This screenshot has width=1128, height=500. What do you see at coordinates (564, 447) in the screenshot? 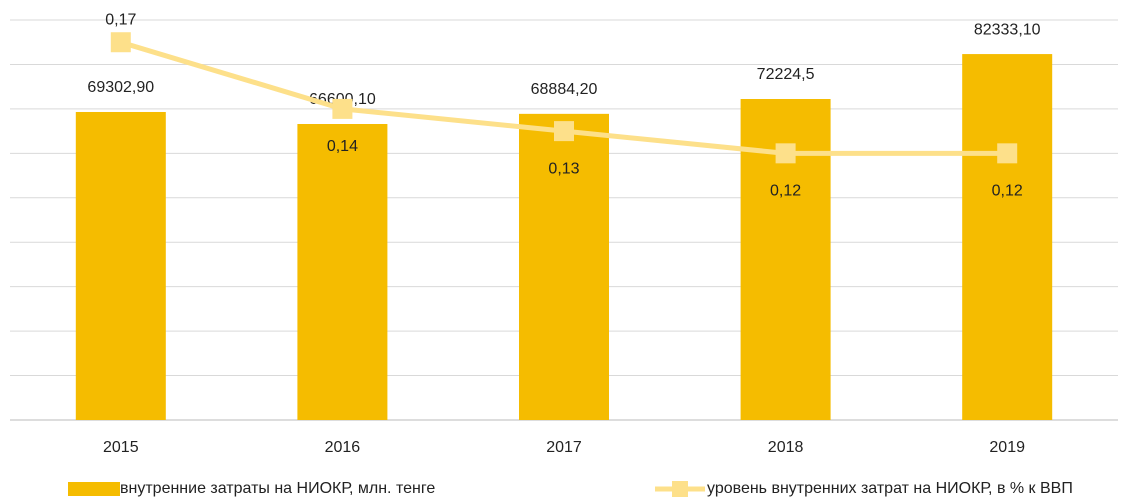
I see `x-tick-label: 2017` at bounding box center [564, 447].